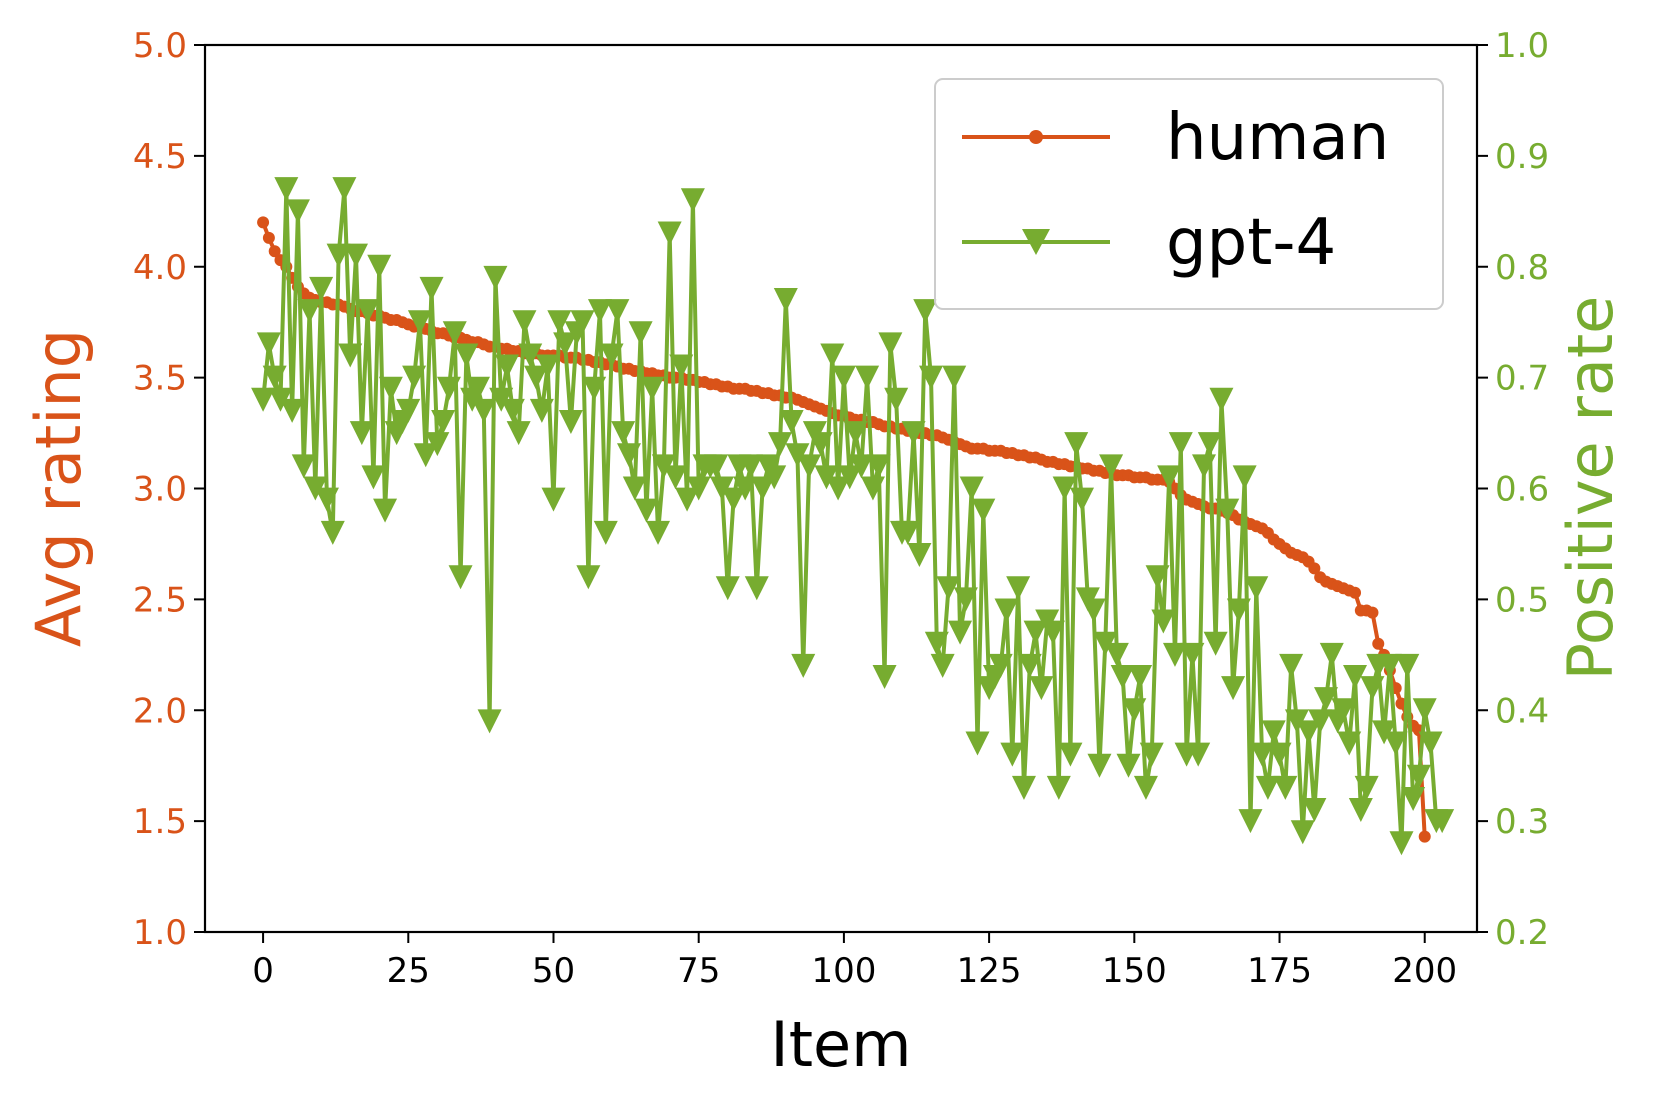 Image resolution: width=1659 pixels, height=1096 pixels. Describe the element at coordinates (1522, 822) in the screenshot. I see `y-right-tick-label: 0.3` at that location.